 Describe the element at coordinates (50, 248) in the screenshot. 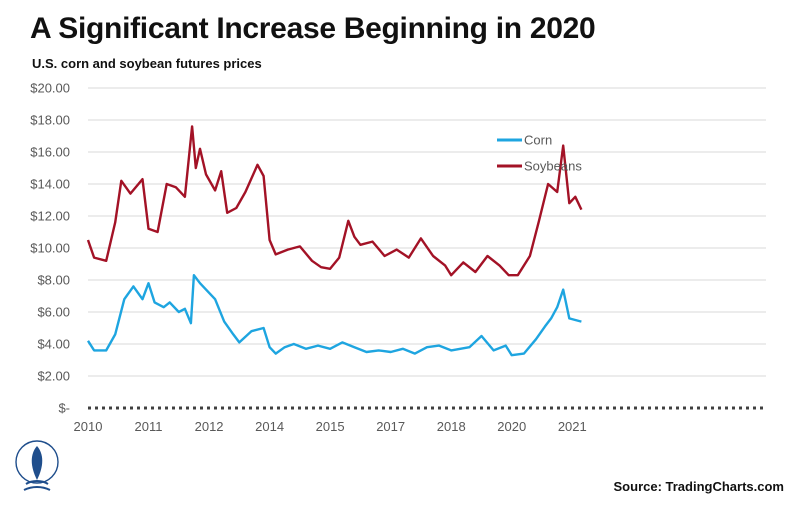

I see `y-tick-label: $10.00` at that location.